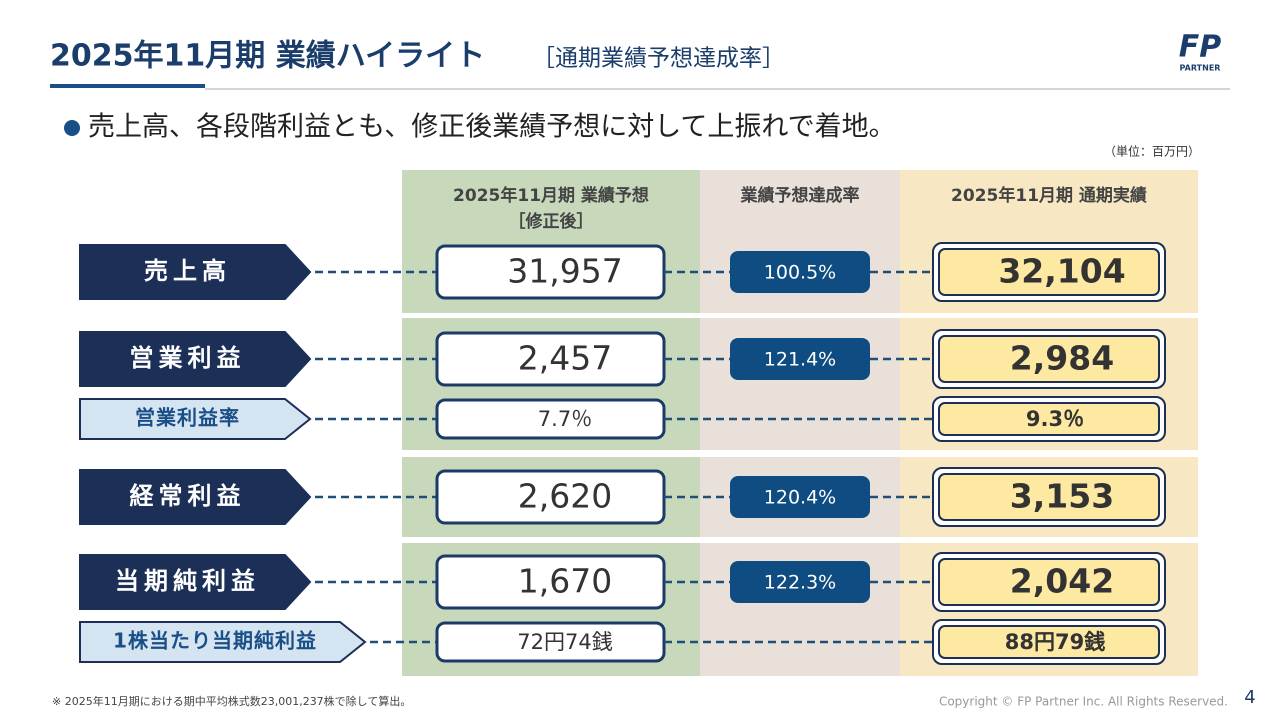 This screenshot has width=1280, height=724. I want to click on forecast-value: 72円74銭, so click(564, 642).